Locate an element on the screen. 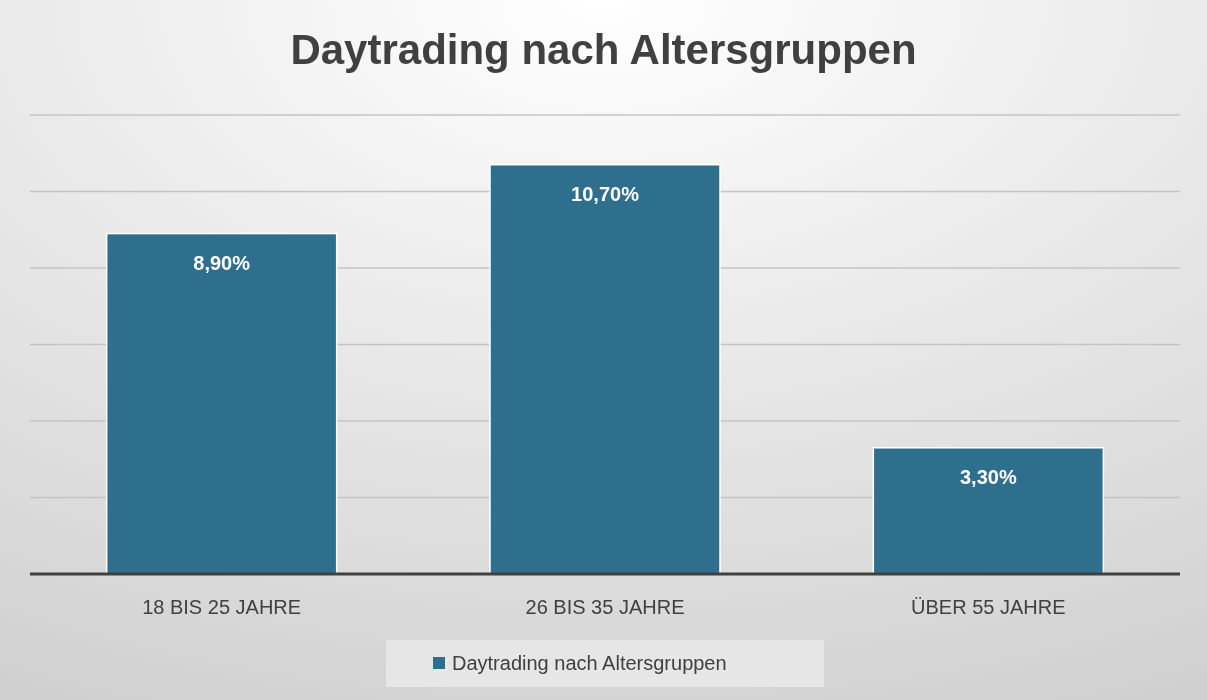  x-tick-label: 26 BIS 35 JAHRE is located at coordinates (605, 607).